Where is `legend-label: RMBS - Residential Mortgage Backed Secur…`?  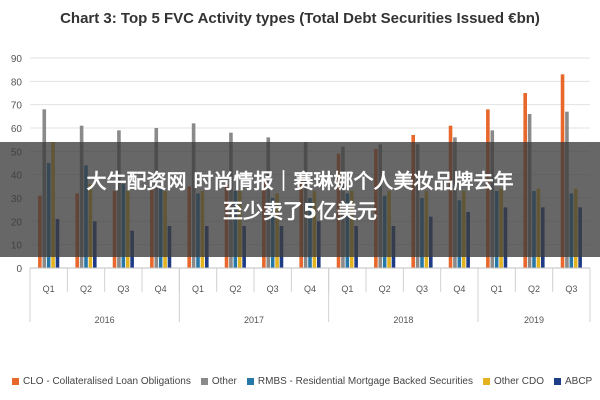 legend-label: RMBS - Residential Mortgage Backed Secur… is located at coordinates (365, 381).